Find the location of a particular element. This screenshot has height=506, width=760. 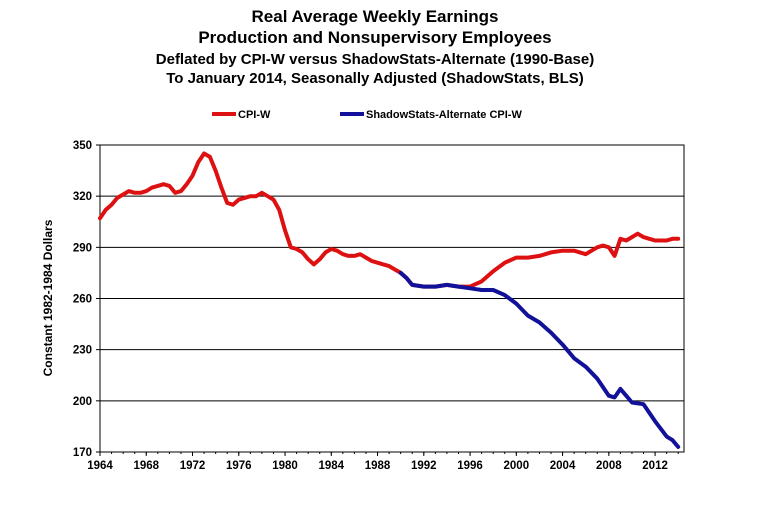

y-tick-label-200: 200 is located at coordinates (82, 402).